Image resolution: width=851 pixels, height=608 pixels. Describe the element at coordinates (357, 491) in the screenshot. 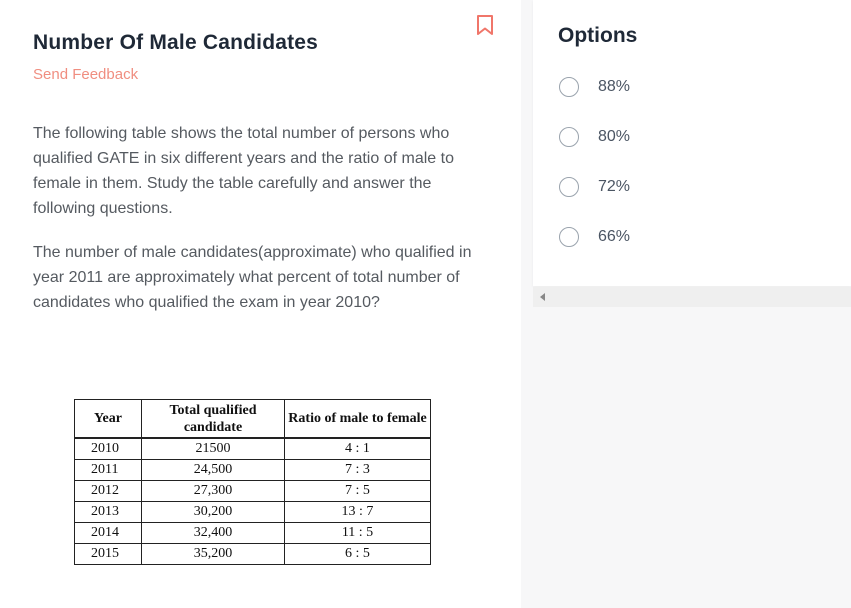

I see `cell-ratio: 7 : 5` at that location.